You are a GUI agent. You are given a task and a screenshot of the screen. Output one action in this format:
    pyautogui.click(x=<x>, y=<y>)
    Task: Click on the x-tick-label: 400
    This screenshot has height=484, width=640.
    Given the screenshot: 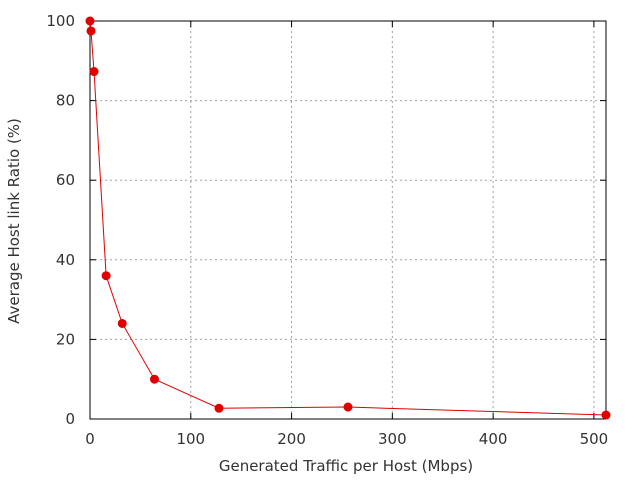 What is the action you would take?
    pyautogui.click(x=493, y=439)
    